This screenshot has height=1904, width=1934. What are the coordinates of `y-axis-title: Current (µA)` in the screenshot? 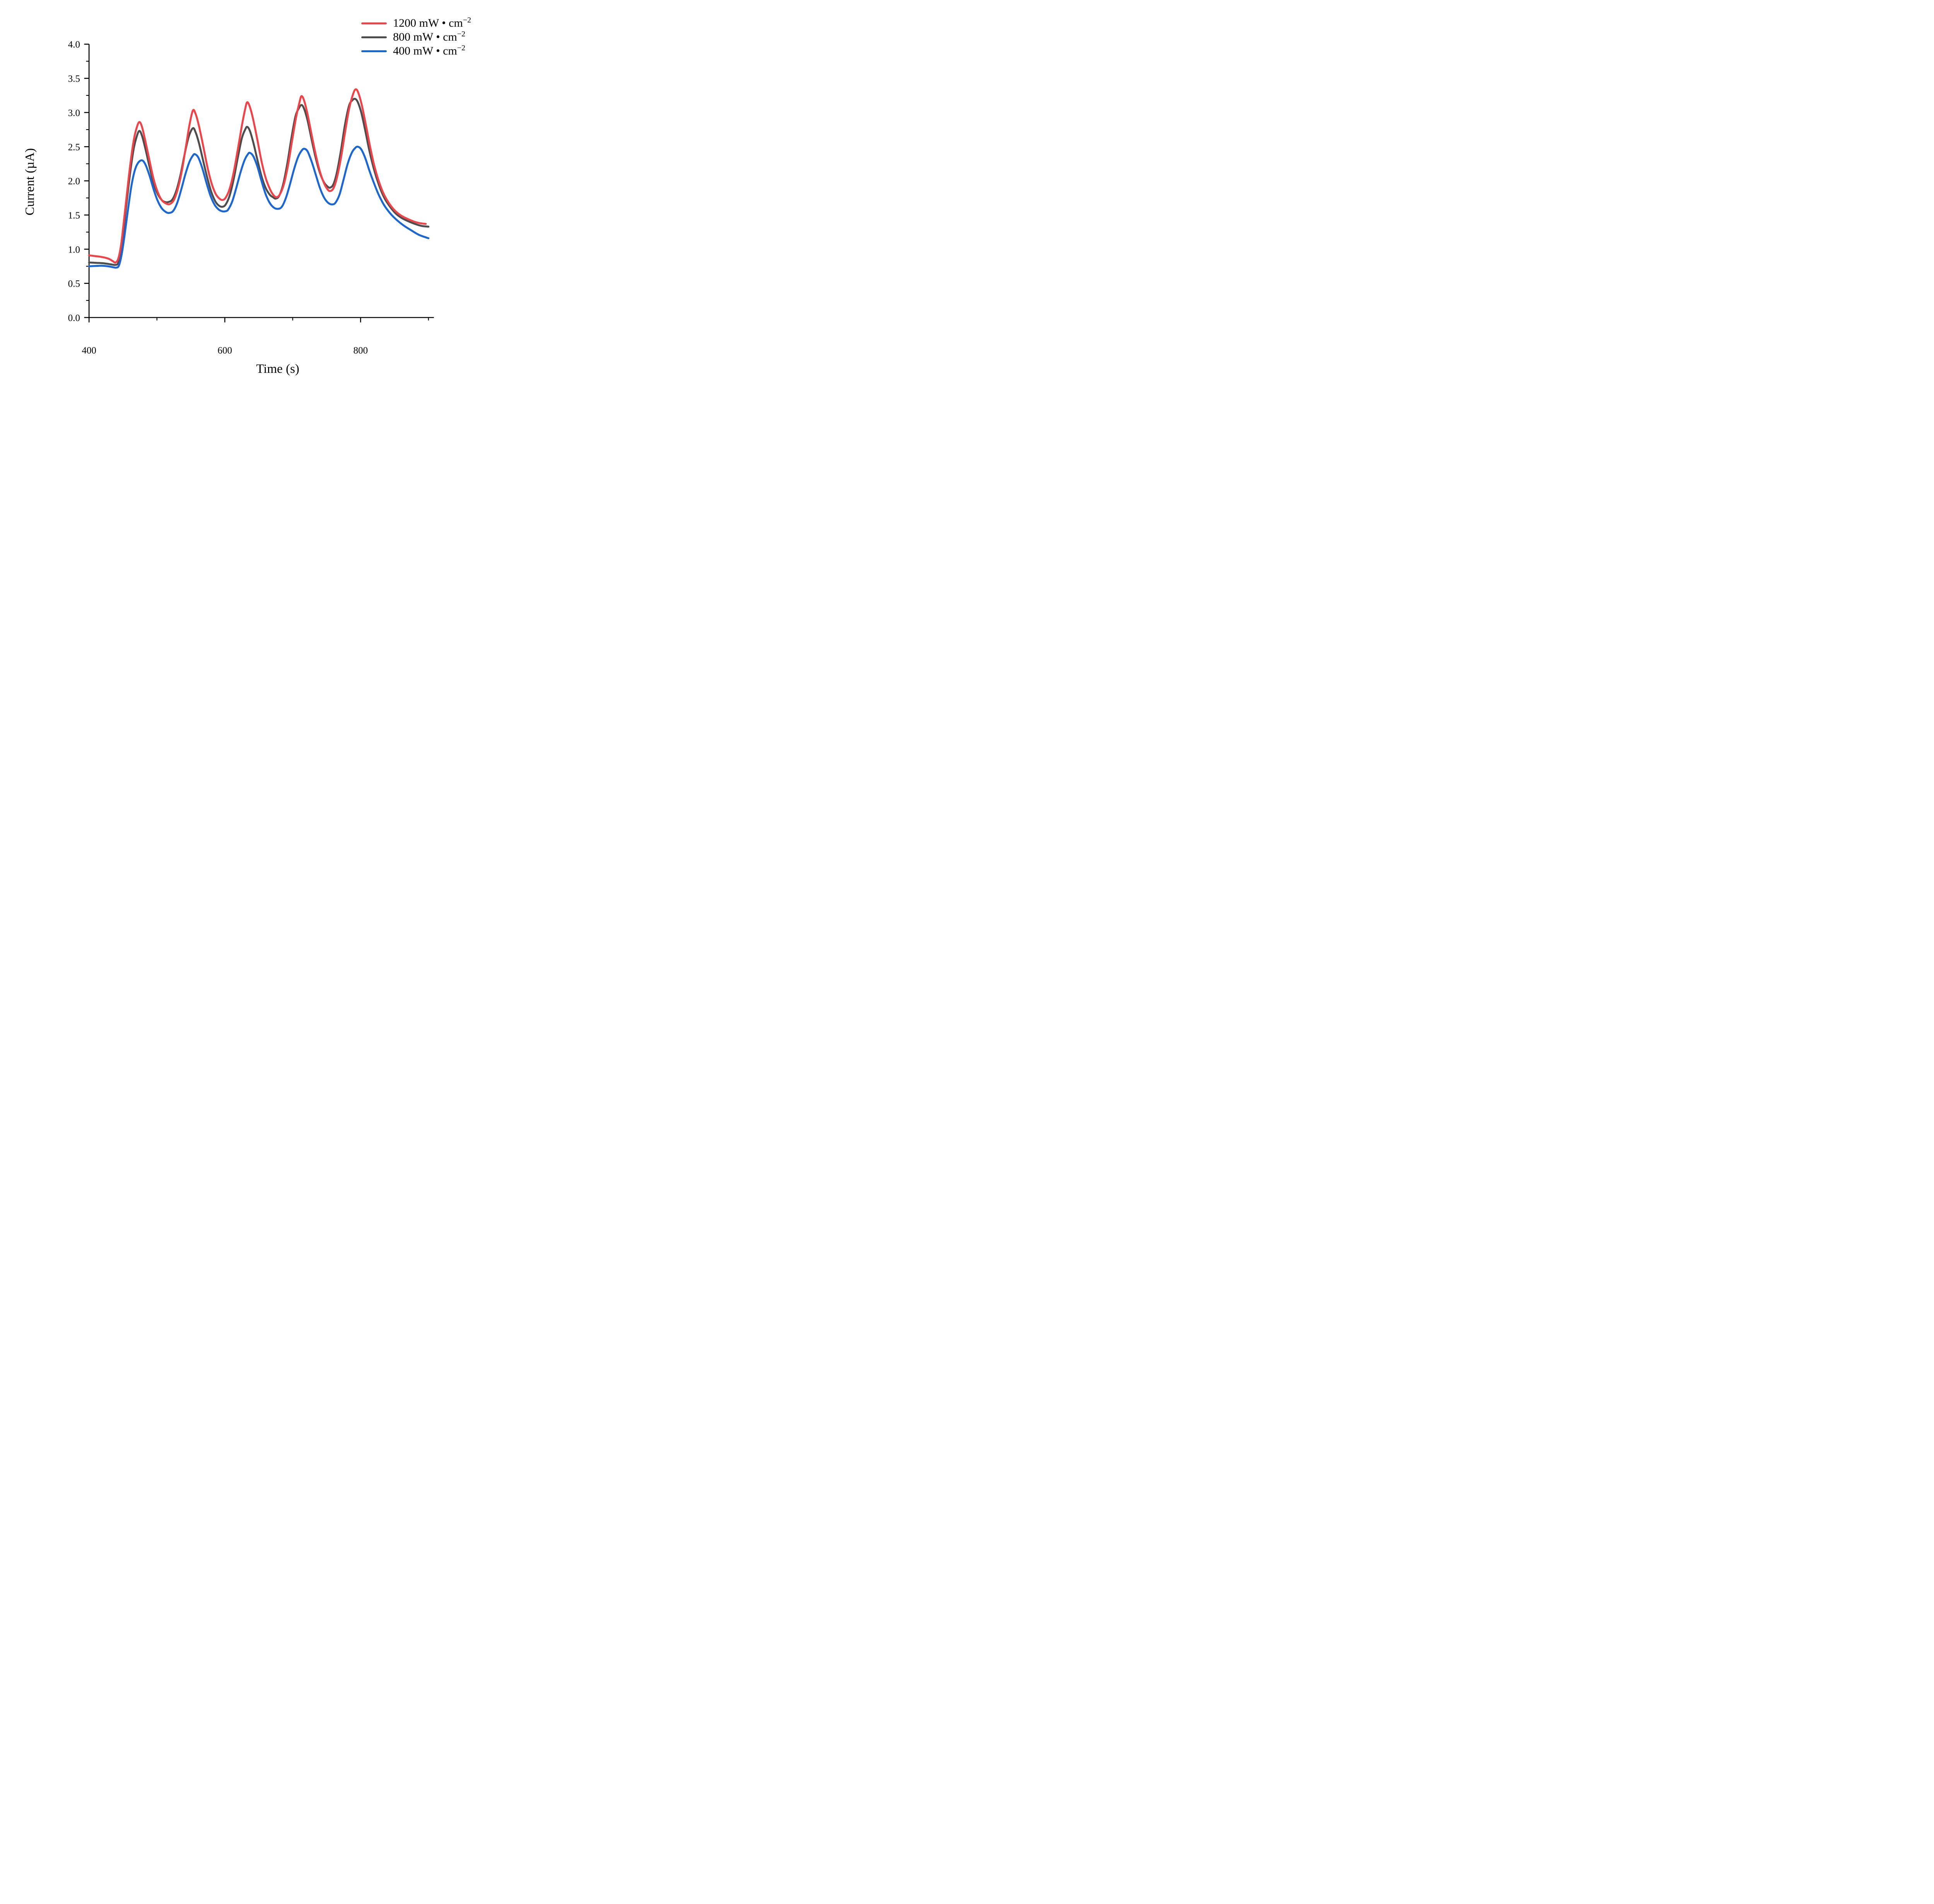 It's located at (30, 181).